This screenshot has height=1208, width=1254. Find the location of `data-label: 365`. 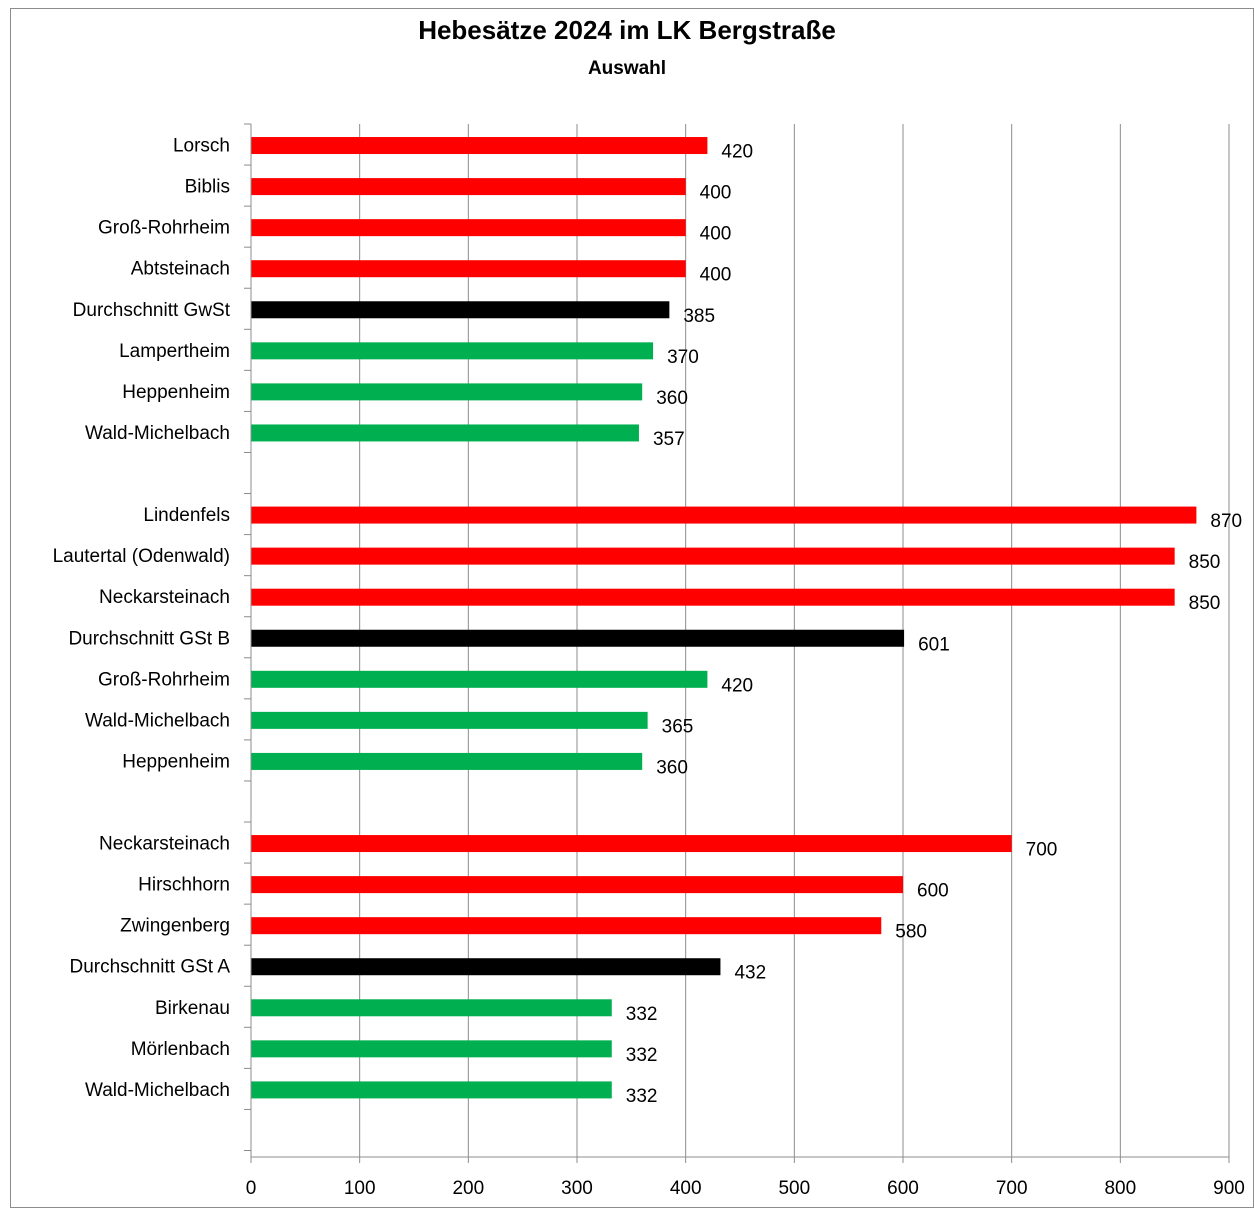

data-label: 365 is located at coordinates (678, 726).